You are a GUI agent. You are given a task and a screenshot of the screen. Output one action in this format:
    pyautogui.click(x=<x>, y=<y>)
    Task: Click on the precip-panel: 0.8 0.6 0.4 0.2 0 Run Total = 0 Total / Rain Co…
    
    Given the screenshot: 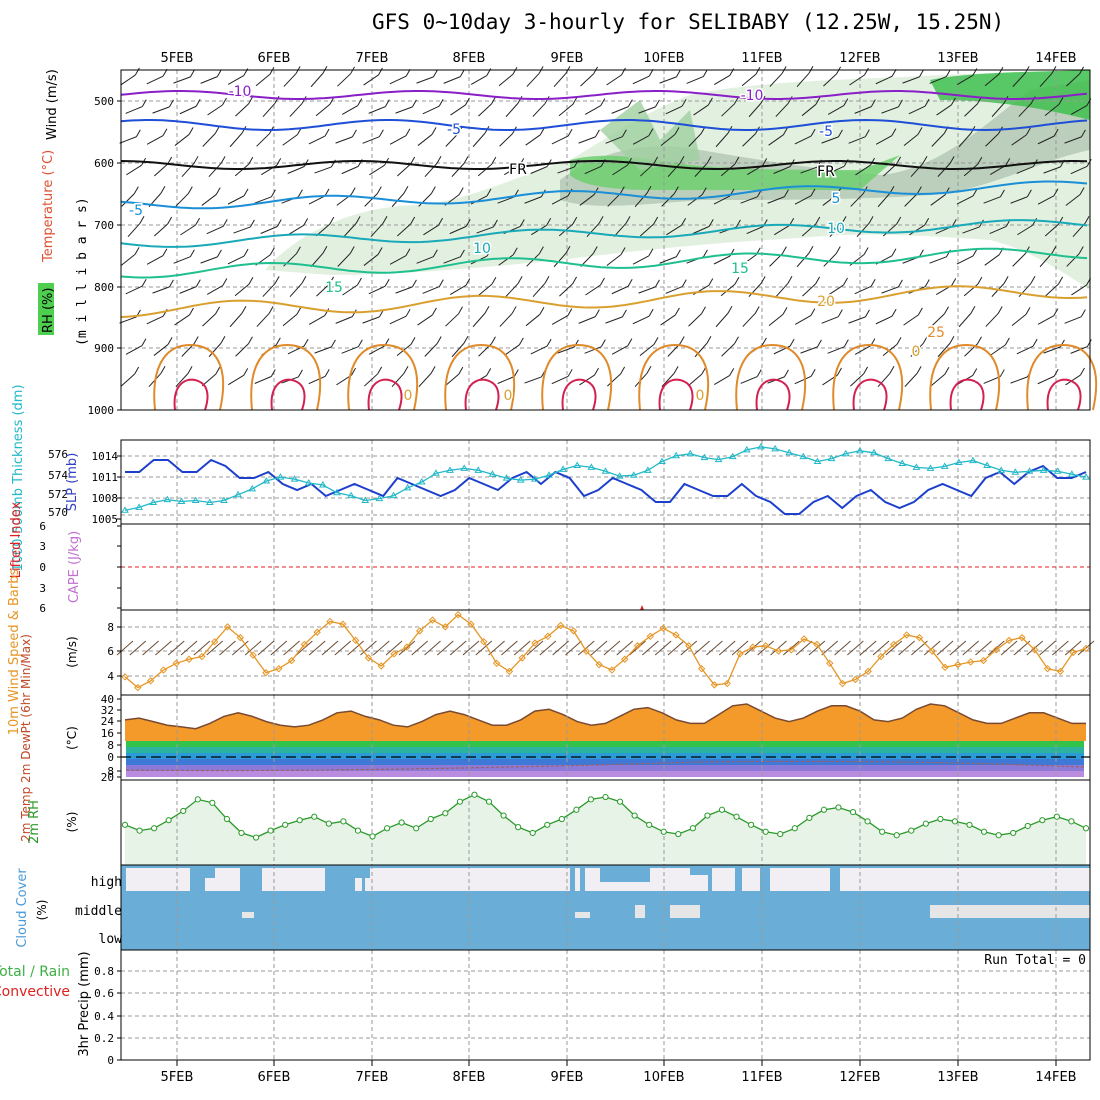 What is the action you would take?
    pyautogui.click(x=545, y=1008)
    